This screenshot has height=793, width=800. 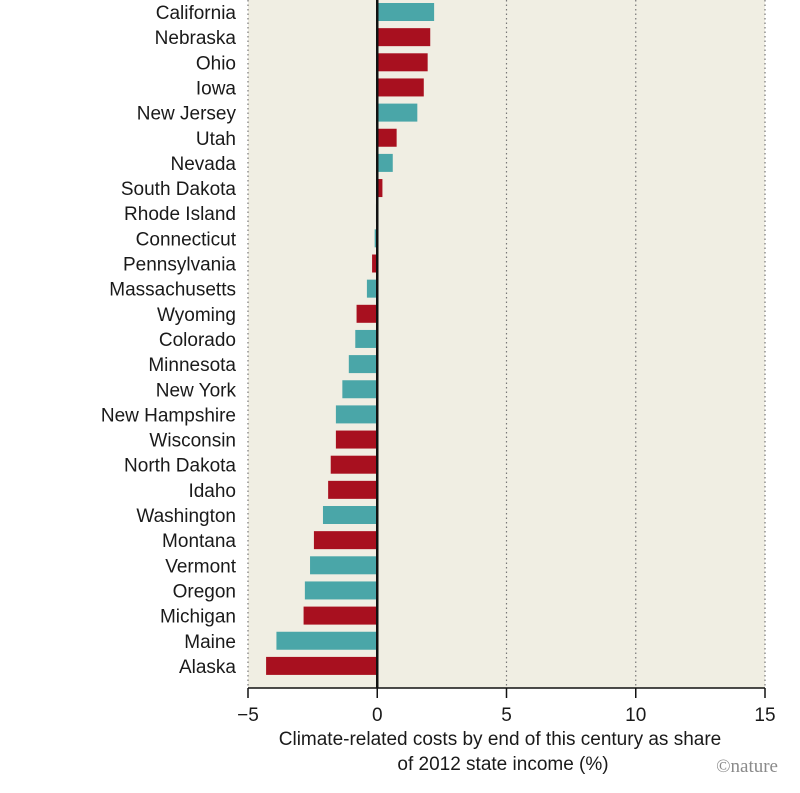 What do you see at coordinates (363, 364) in the screenshot?
I see `bar-minnesota` at bounding box center [363, 364].